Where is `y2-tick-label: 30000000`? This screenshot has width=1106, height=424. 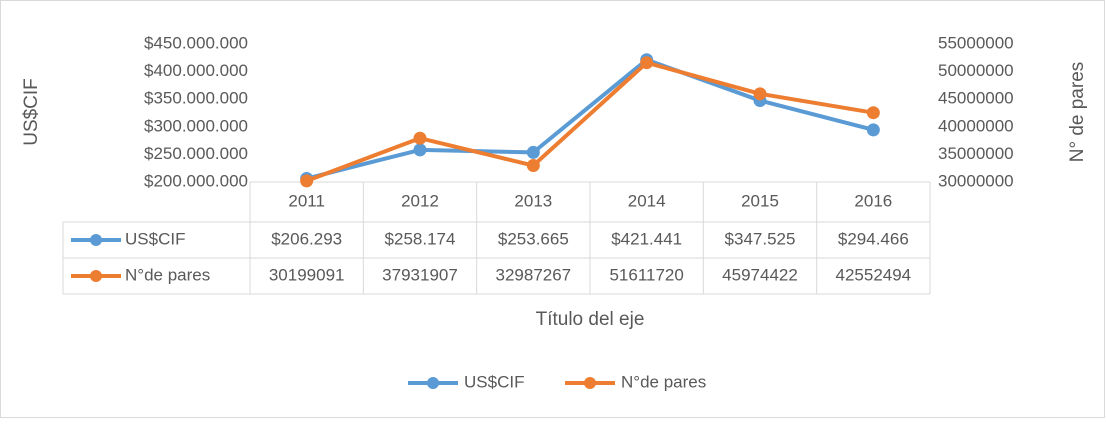 y2-tick-label: 30000000 is located at coordinates (976, 180).